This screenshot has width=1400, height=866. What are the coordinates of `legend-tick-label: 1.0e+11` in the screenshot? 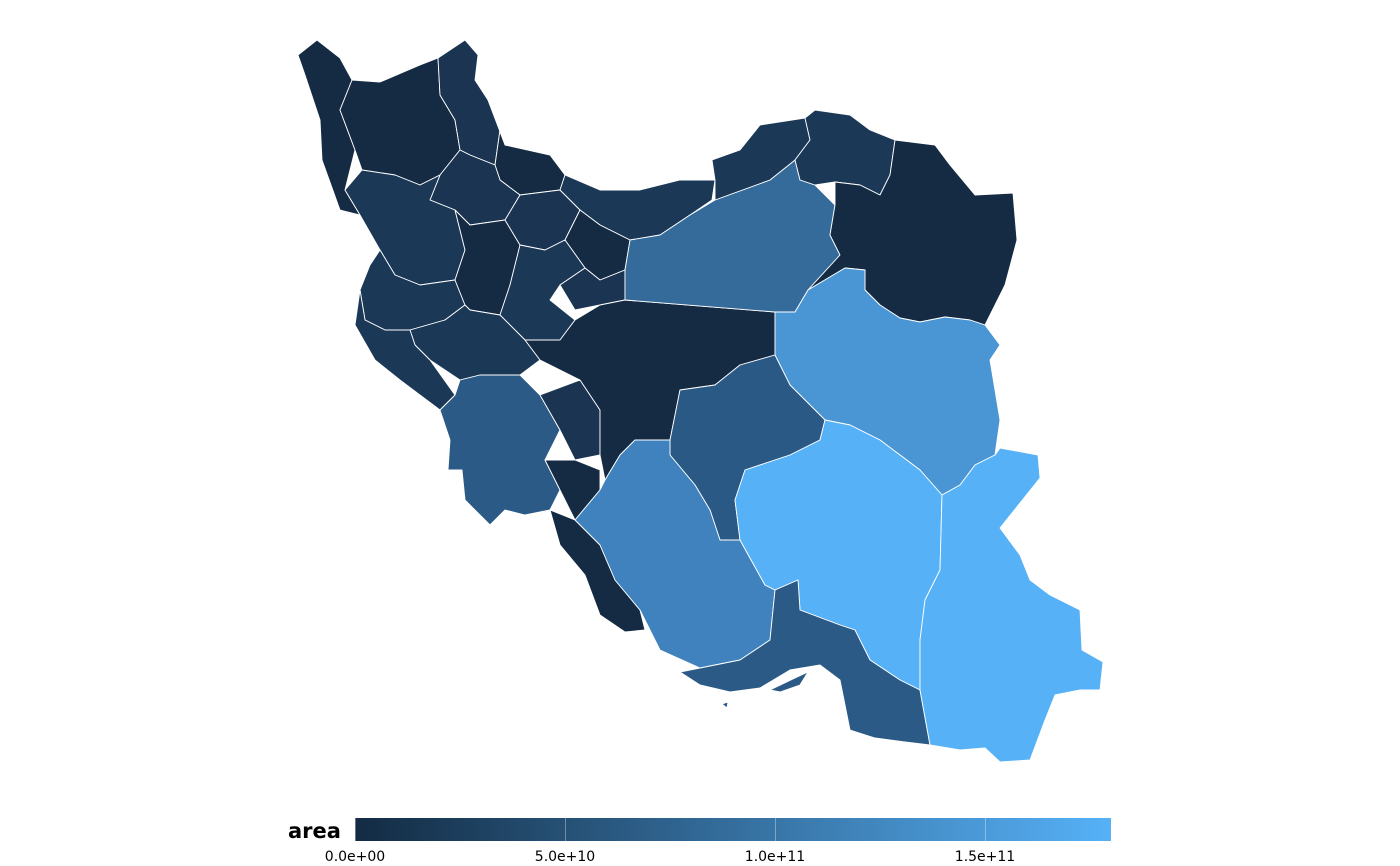 It's located at (775, 857).